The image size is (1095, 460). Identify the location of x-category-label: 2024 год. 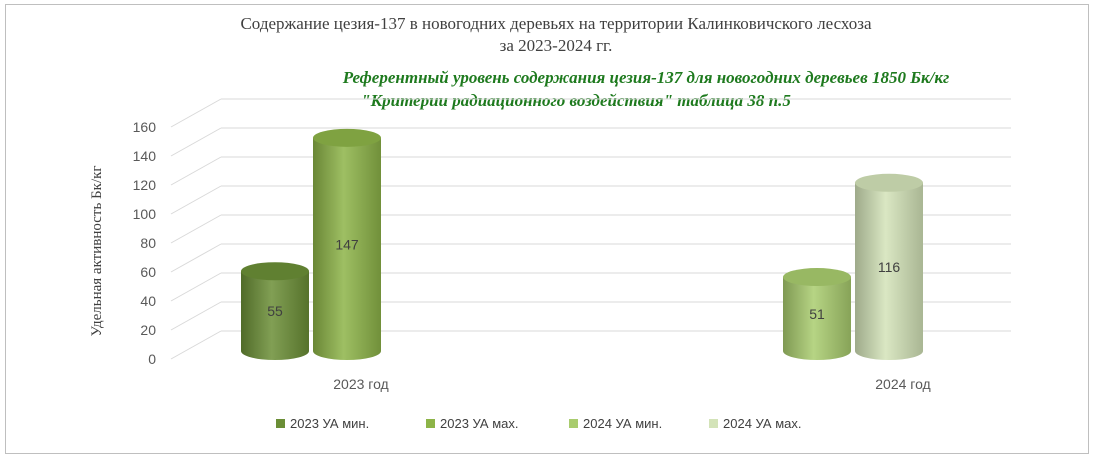
(902, 384).